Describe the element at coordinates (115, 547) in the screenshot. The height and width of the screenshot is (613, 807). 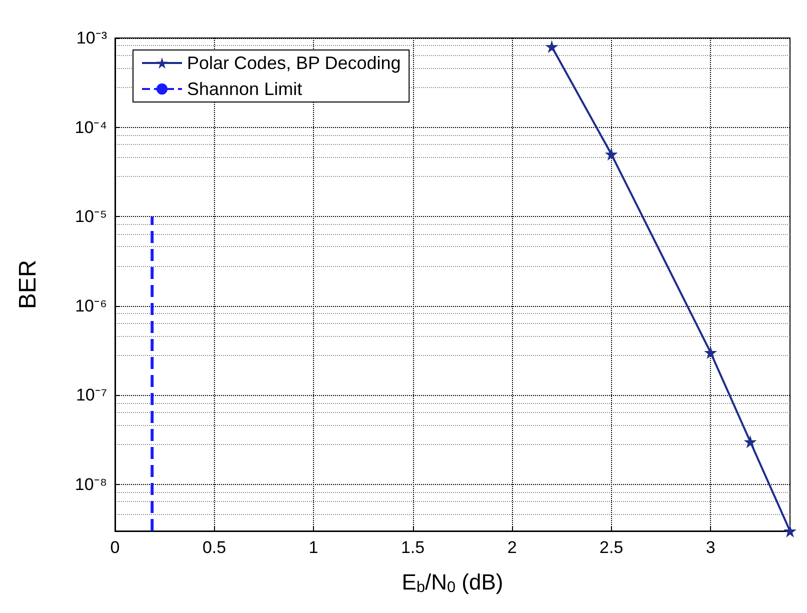
I see `x-tick-label: 0` at that location.